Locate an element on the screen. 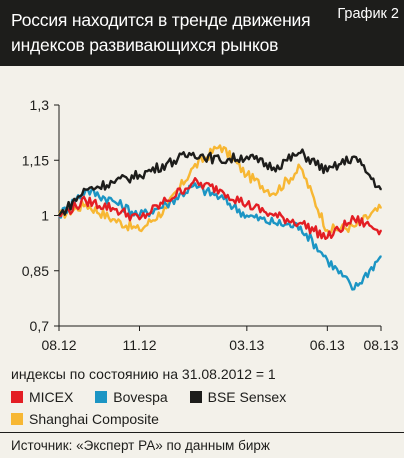 Image resolution: width=404 pixels, height=458 pixels. chart-number-badge: График 2 is located at coordinates (368, 14).